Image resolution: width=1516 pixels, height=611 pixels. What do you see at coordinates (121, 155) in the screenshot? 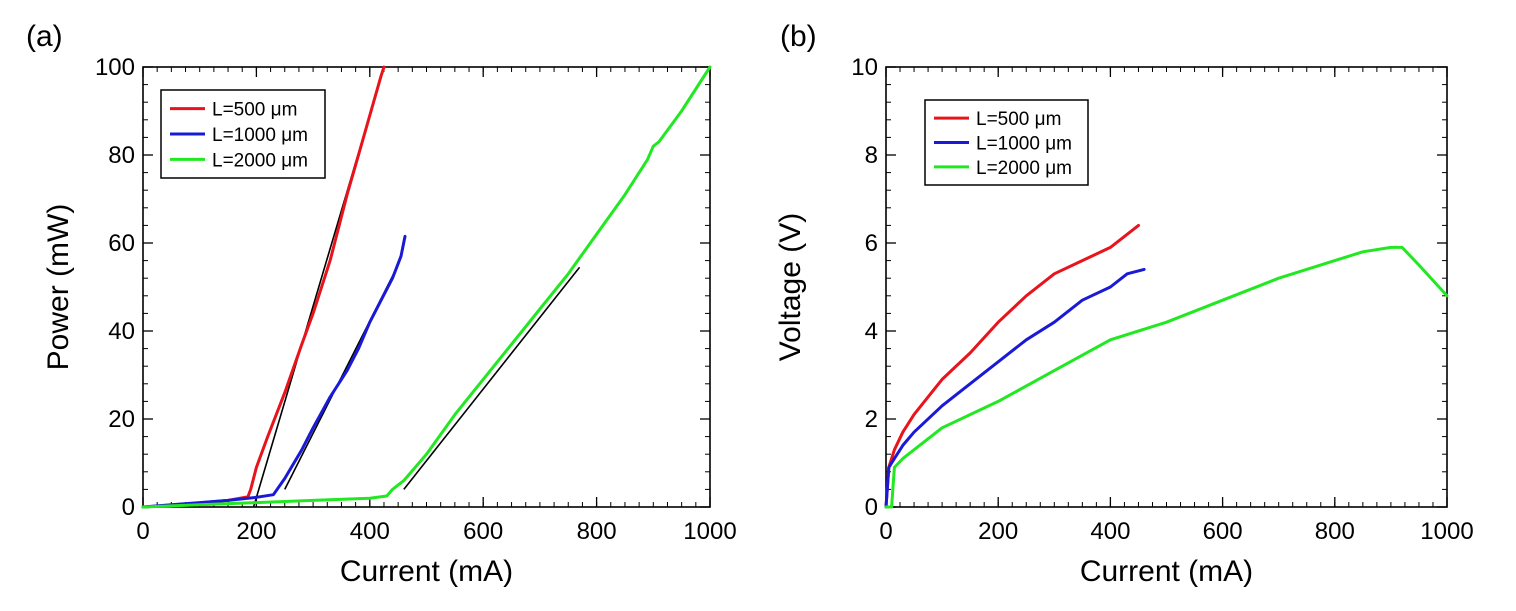
I see `y-tick-label: 80` at bounding box center [121, 155].